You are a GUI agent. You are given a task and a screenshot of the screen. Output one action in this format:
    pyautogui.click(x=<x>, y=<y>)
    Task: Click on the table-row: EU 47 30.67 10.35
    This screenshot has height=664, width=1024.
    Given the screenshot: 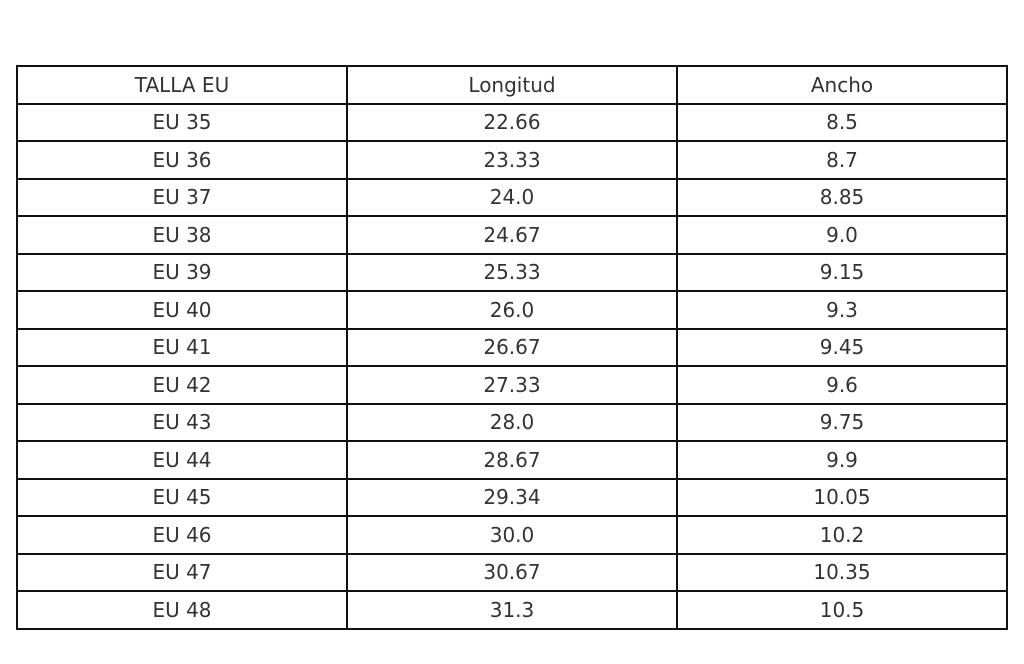 What is the action you would take?
    pyautogui.click(x=512, y=572)
    